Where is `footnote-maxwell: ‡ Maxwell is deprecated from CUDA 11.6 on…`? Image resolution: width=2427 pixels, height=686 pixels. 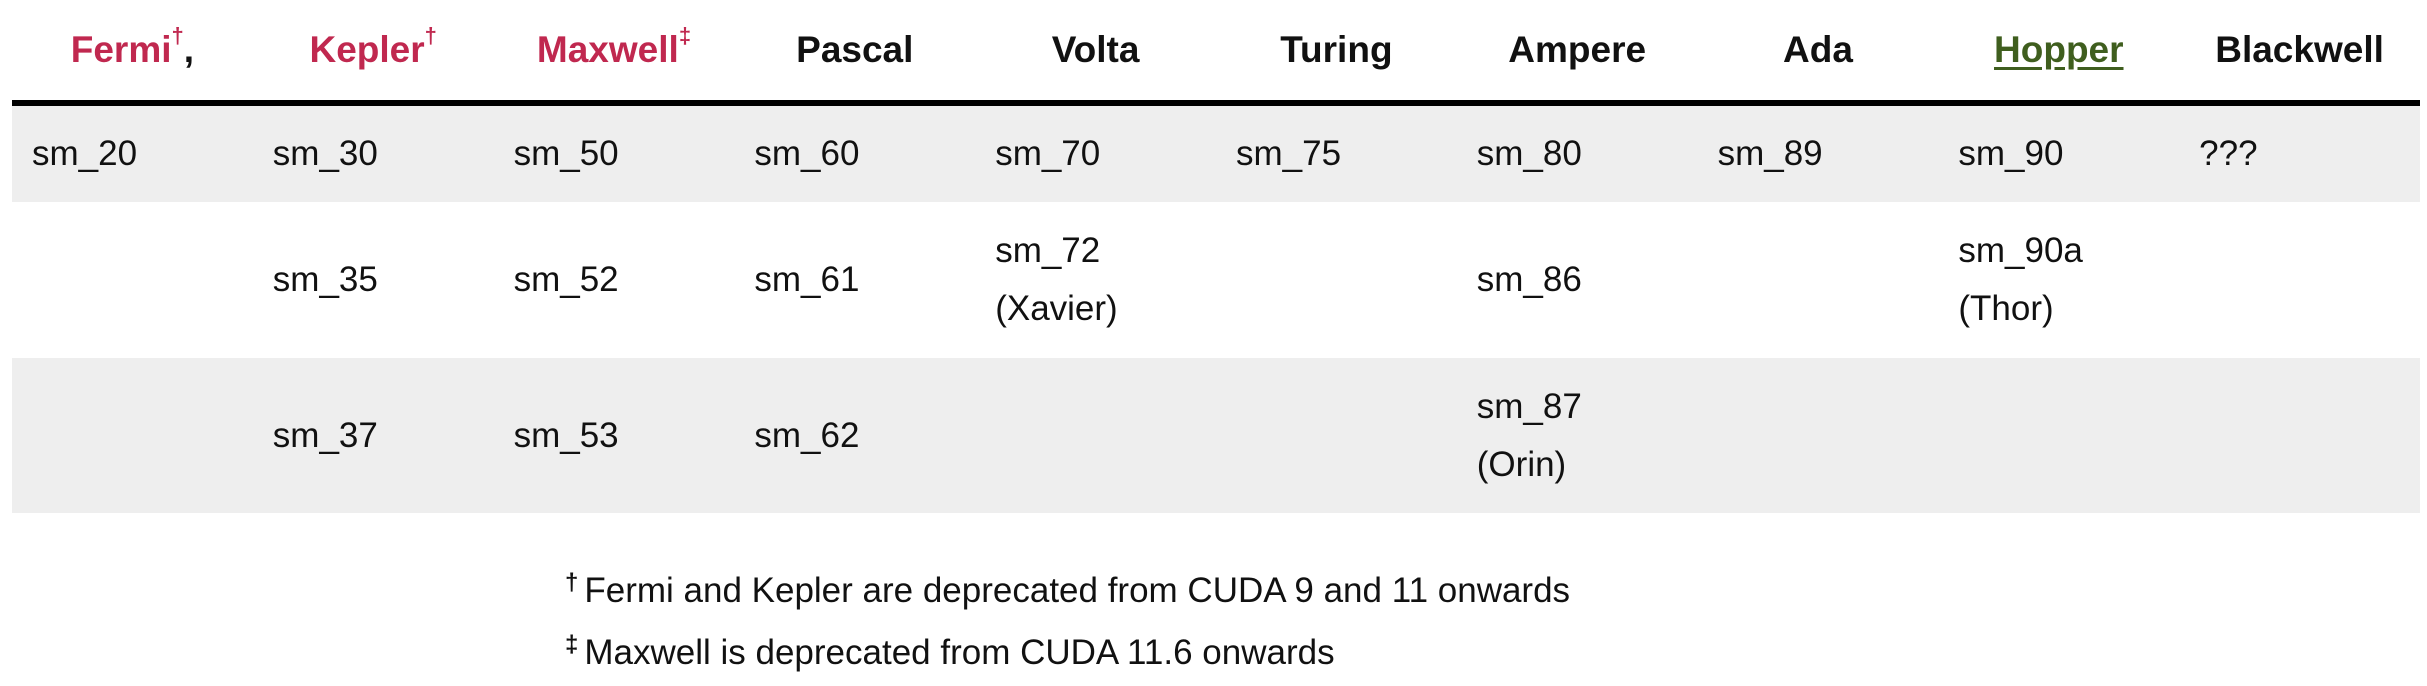
footnote-maxwell: ‡ Maxwell is deprecated from CUDA 11.6 on… is located at coordinates (1067, 655).